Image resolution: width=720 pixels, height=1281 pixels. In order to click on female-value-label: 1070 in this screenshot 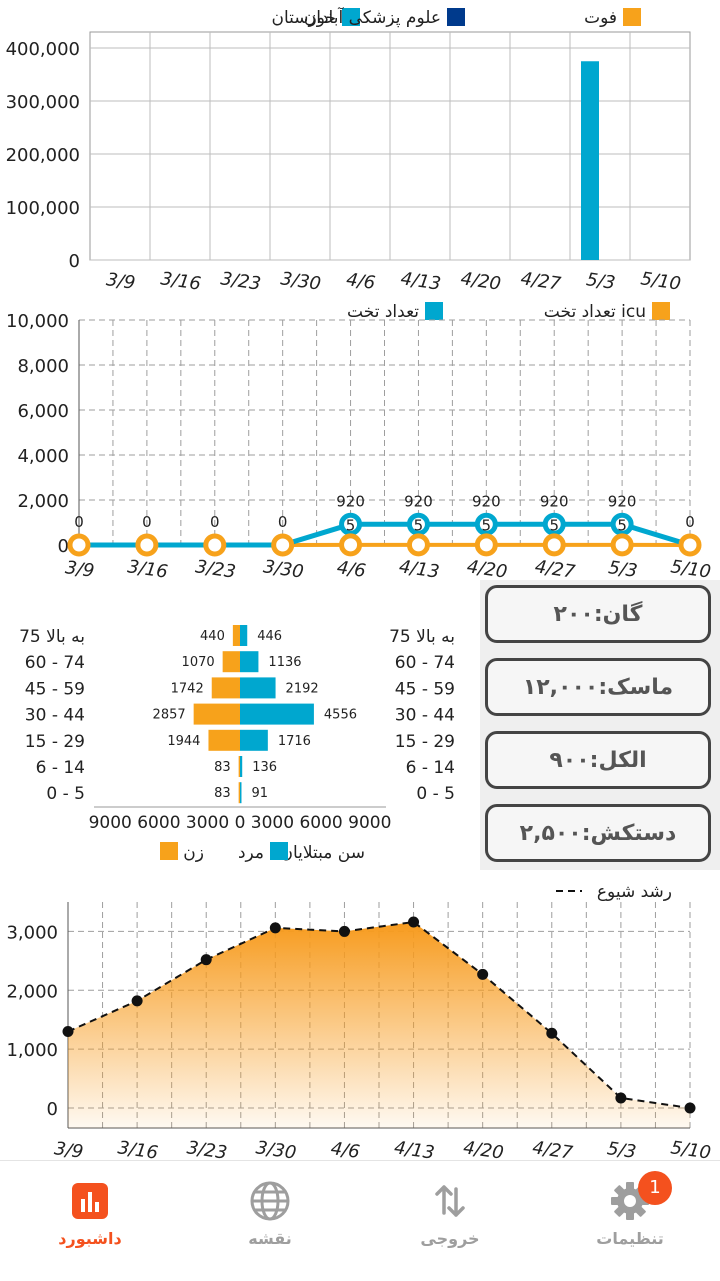, I will do `click(198, 662)`.